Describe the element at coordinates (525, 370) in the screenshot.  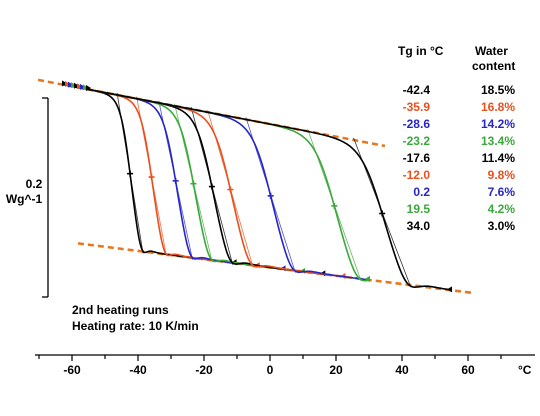
I see `x-axis-label: °C` at that location.